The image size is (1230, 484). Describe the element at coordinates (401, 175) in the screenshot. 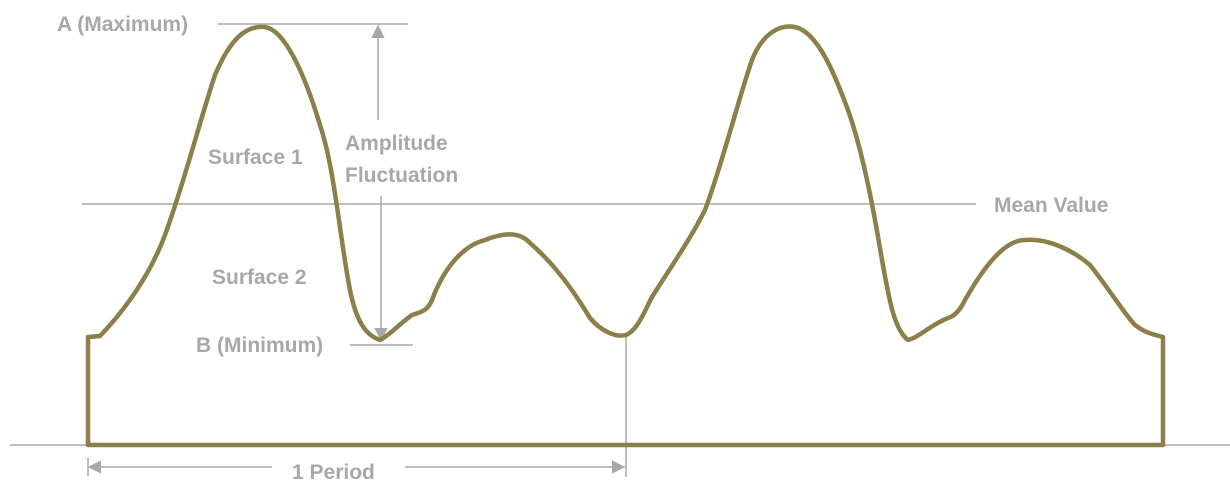

I see `amplitude-label-line2: Fluctuation` at that location.